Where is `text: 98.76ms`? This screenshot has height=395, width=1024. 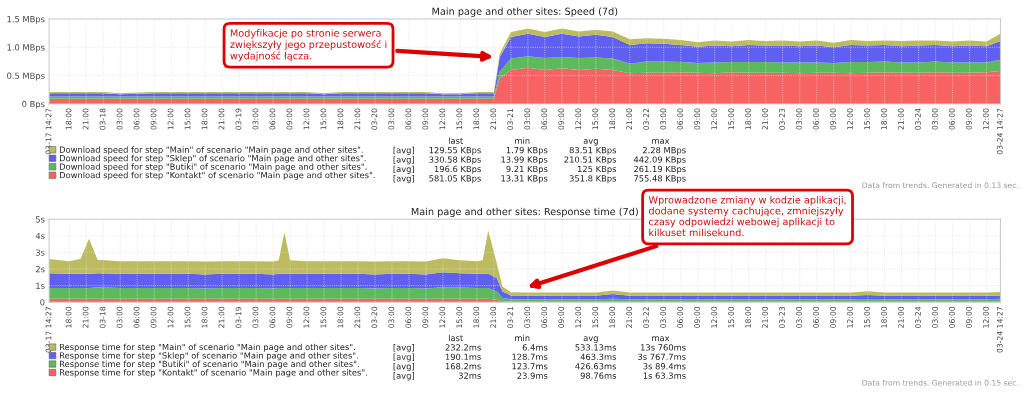
text: 98.76ms is located at coordinates (598, 375).